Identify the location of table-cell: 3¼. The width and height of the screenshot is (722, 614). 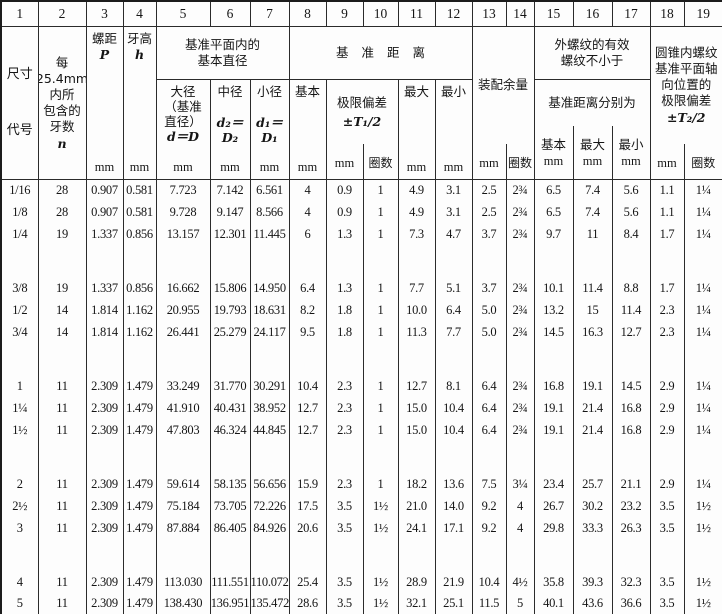
(520, 484).